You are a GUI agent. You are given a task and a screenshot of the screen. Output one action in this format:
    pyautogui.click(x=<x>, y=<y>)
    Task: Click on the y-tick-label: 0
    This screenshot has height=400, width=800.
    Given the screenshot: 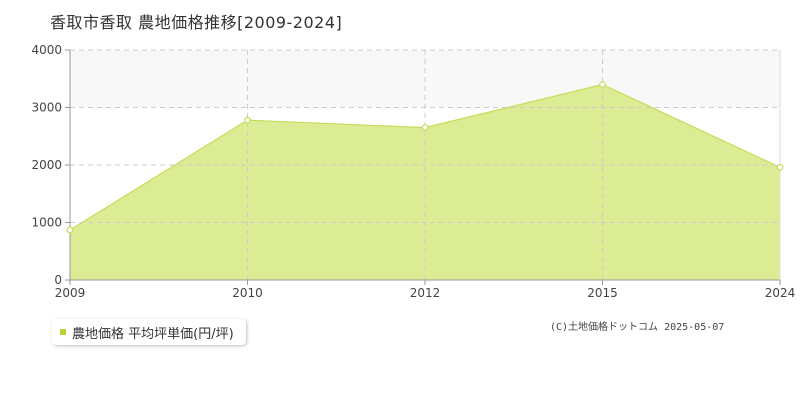 What is the action you would take?
    pyautogui.click(x=58, y=280)
    